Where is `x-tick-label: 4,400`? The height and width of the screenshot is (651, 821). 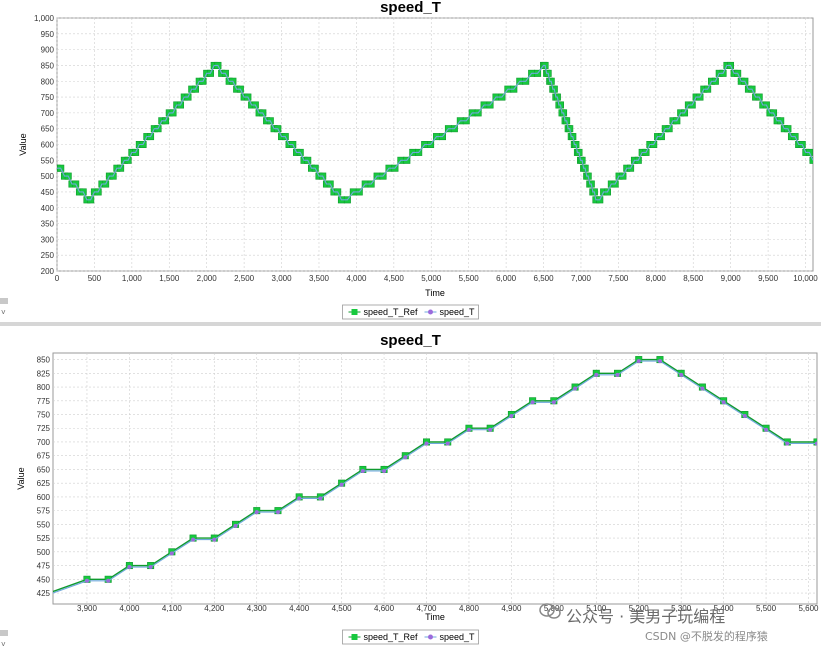 x-tick-label: 4,400 is located at coordinates (299, 608).